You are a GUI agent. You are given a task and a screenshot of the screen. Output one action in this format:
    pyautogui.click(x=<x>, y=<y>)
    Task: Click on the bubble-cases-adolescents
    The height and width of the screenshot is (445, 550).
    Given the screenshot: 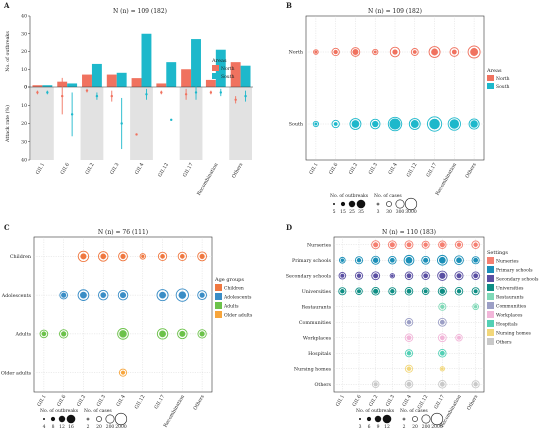 What is the action you would take?
    pyautogui.click(x=162, y=295)
    